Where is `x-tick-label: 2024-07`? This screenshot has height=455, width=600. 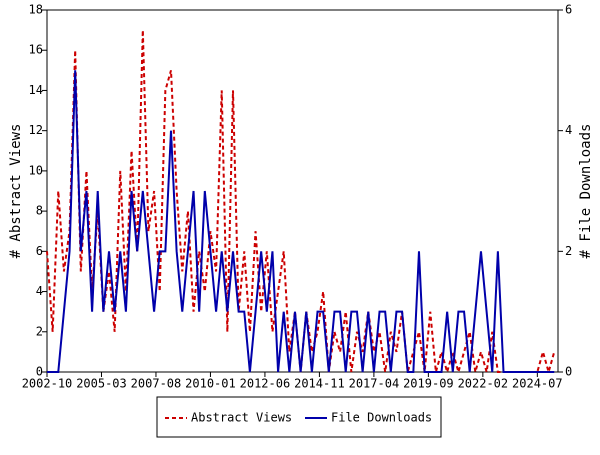 x-tick-label: 2024-07 is located at coordinates (537, 384).